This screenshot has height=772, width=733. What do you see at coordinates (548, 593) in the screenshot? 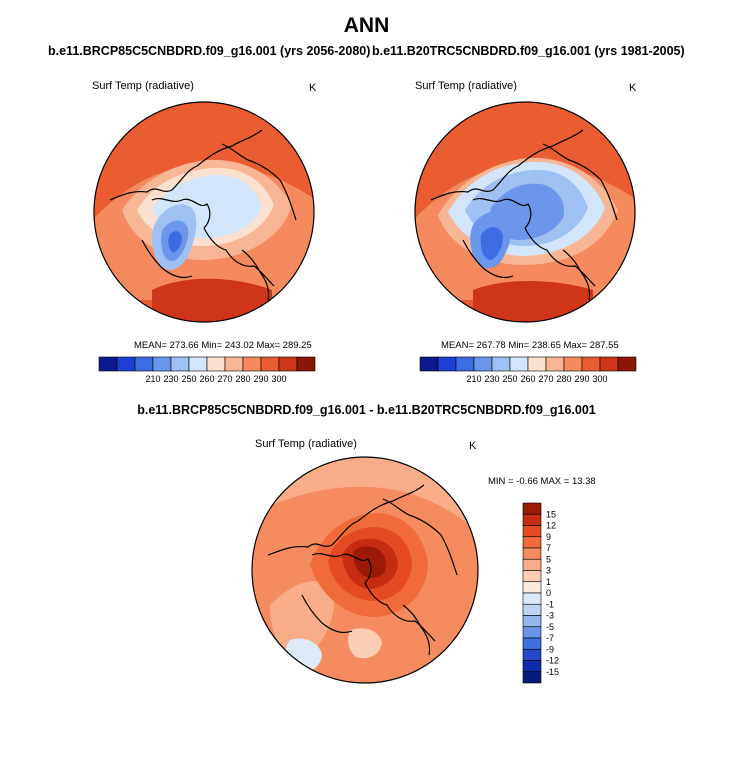
I see `colorbar-tick-label: 0` at bounding box center [548, 593].